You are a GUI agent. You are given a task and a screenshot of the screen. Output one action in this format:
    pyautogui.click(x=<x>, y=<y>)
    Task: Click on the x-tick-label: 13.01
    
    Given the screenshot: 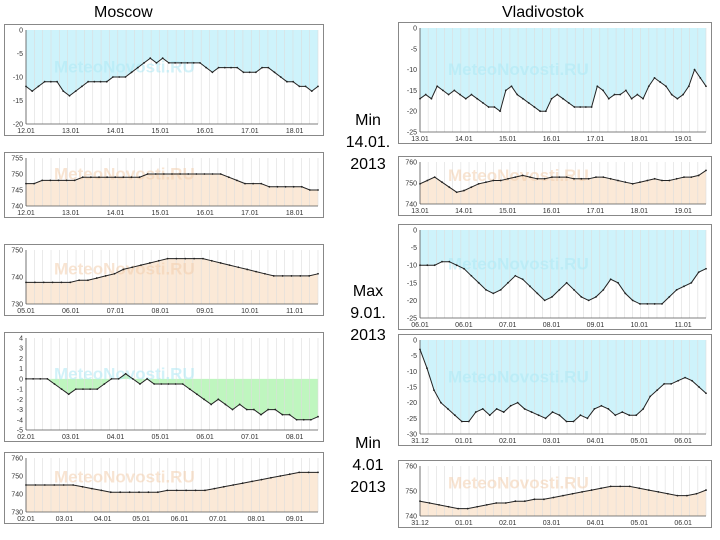 What is the action you would take?
    pyautogui.click(x=71, y=213)
    